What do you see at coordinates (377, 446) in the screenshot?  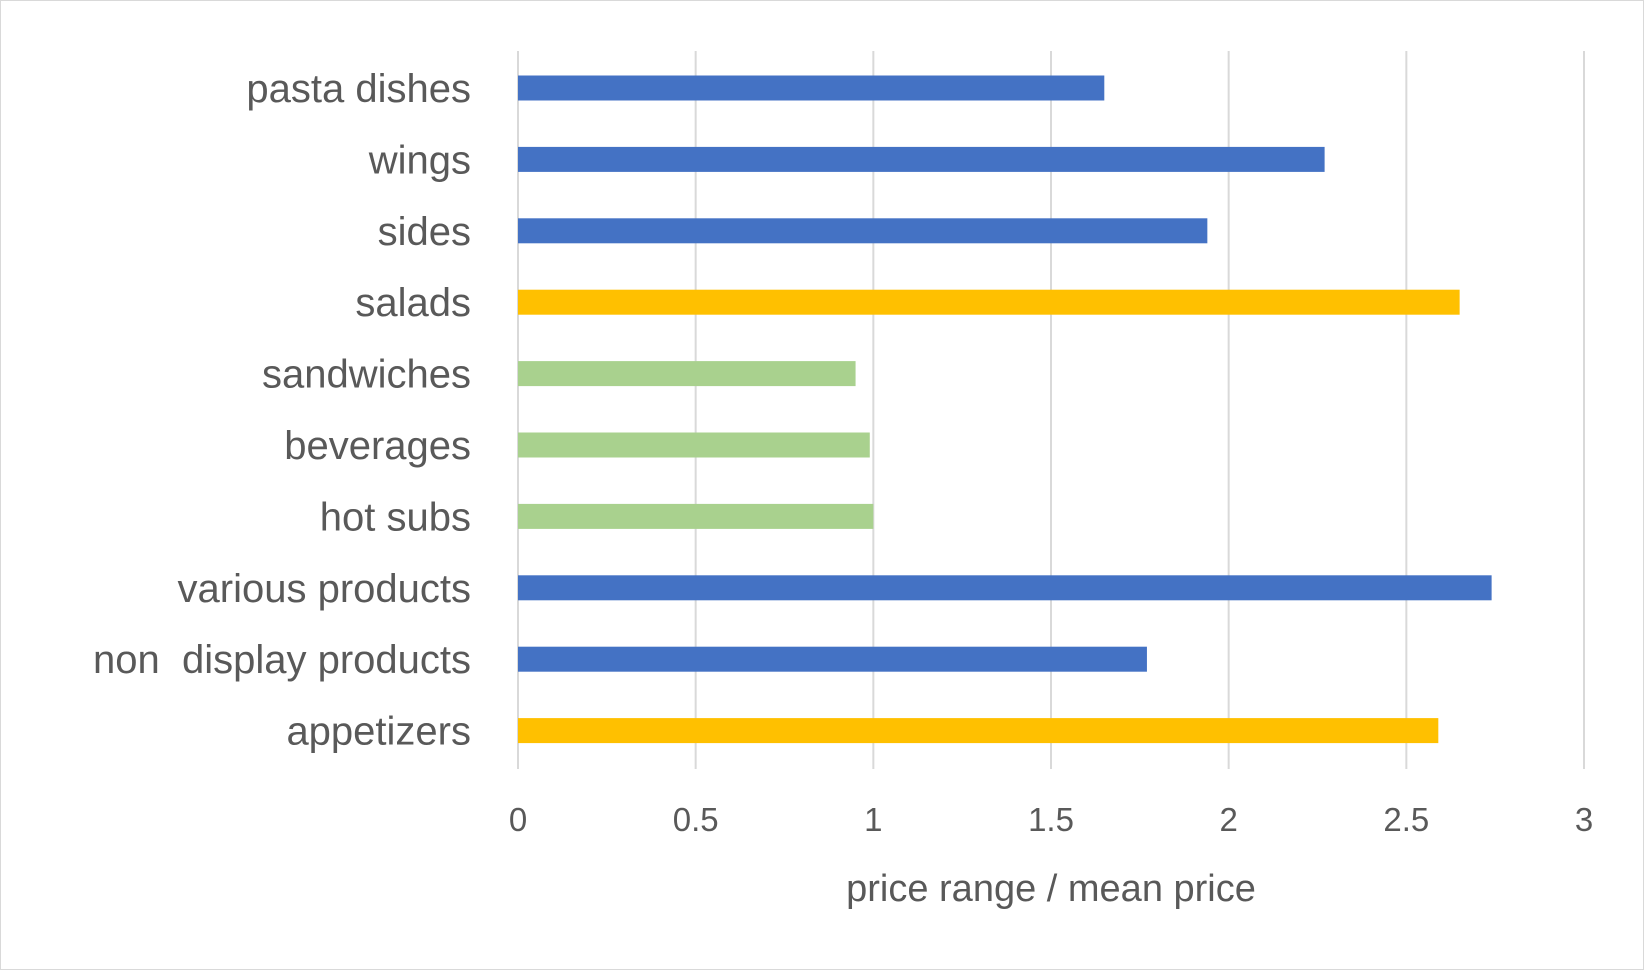 I see `category-label: beverages` at bounding box center [377, 446].